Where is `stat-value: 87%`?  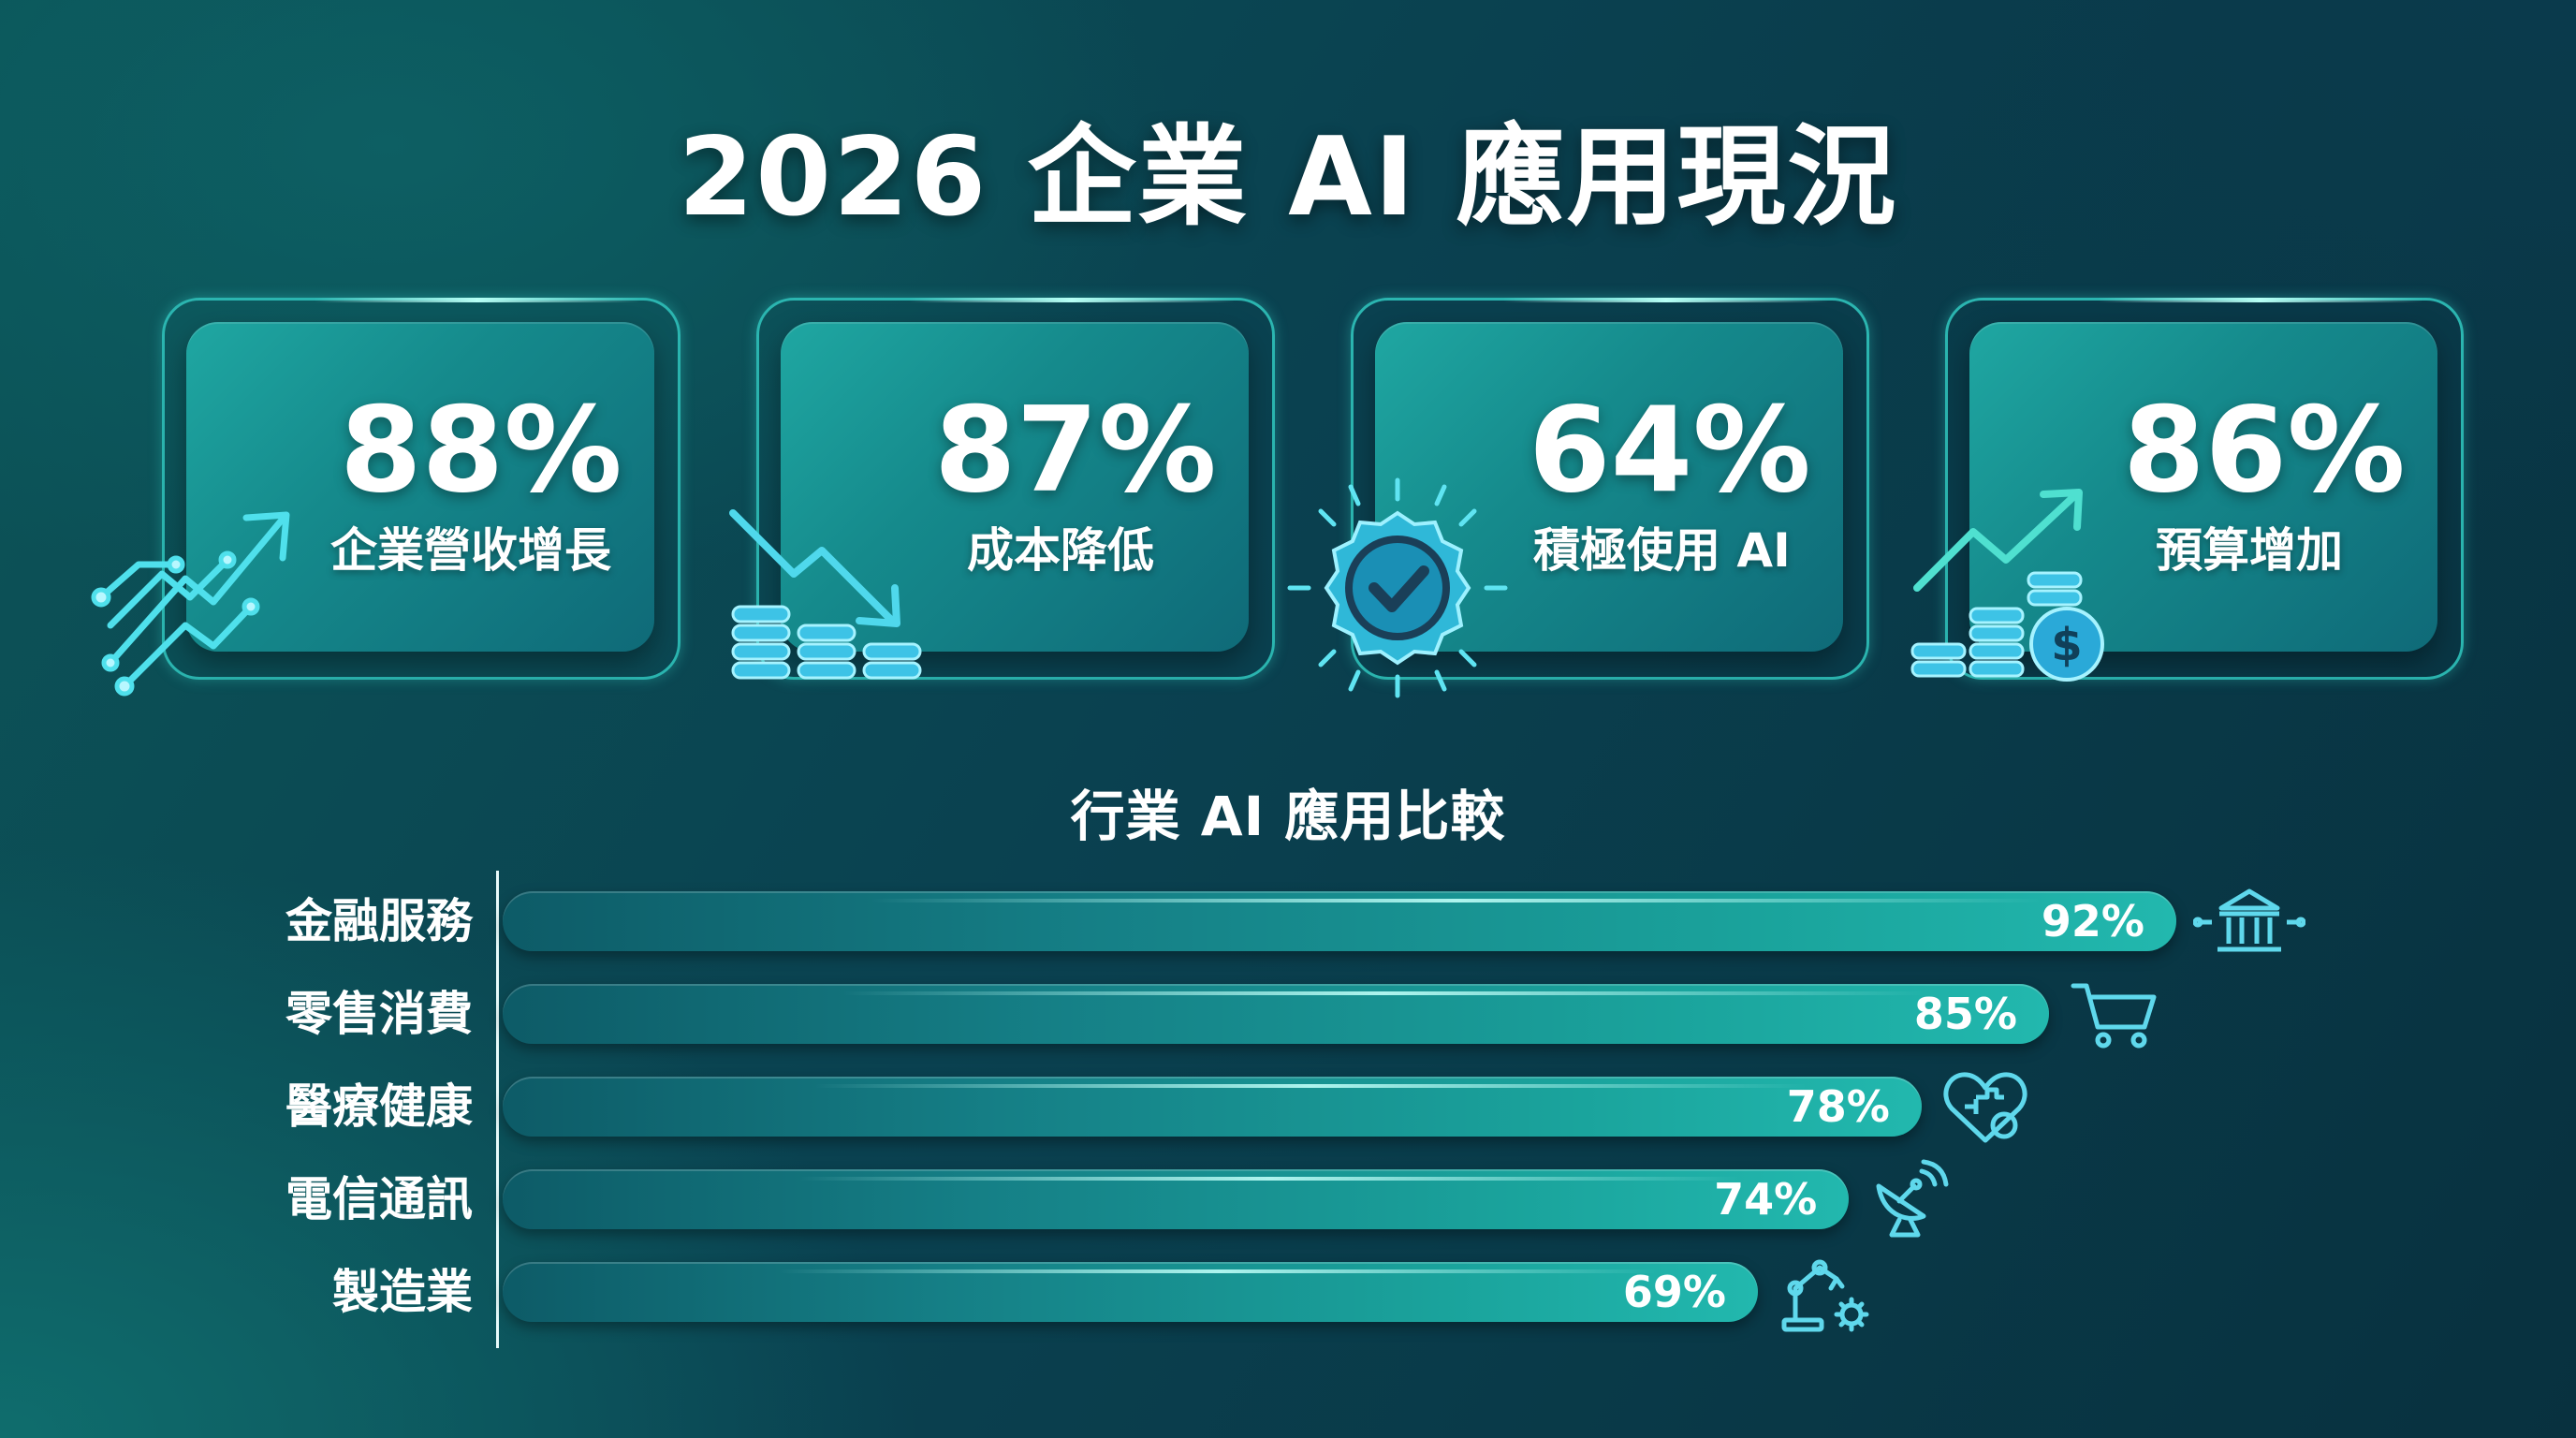
stat-value: 87% is located at coordinates (1075, 450).